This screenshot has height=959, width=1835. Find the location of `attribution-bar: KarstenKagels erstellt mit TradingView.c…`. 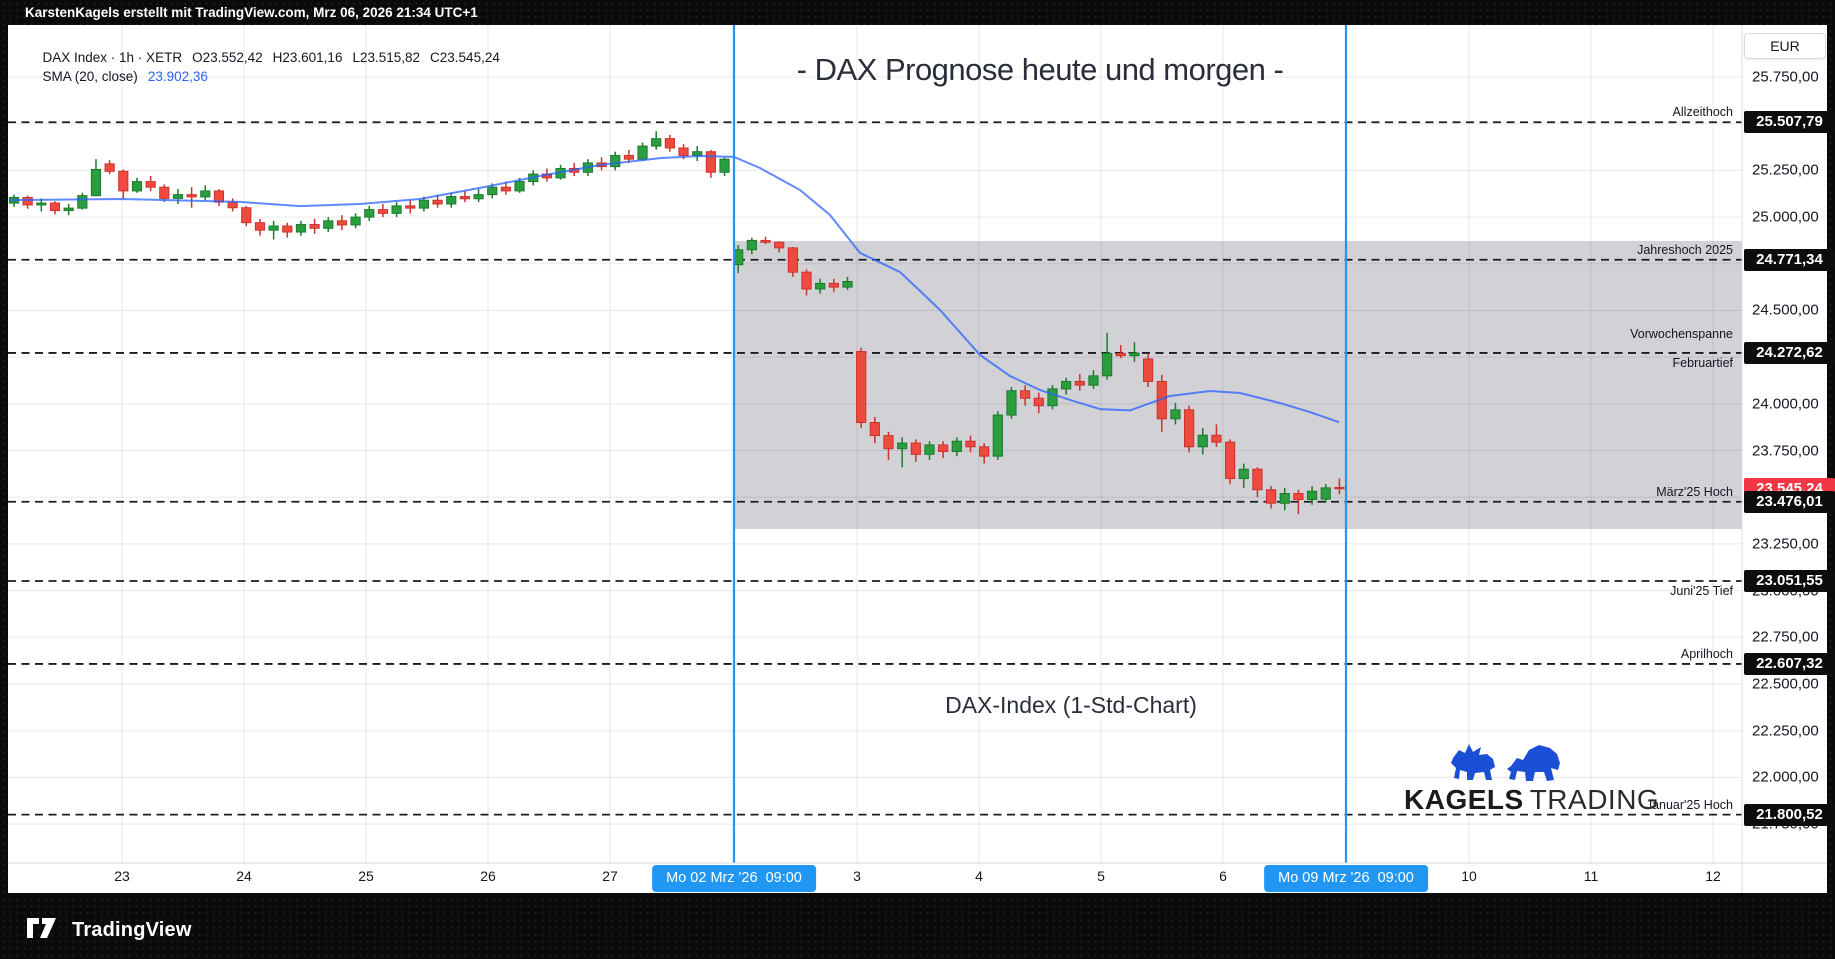

attribution-bar: KarstenKagels erstellt mit TradingView.c… is located at coordinates (917, 12).